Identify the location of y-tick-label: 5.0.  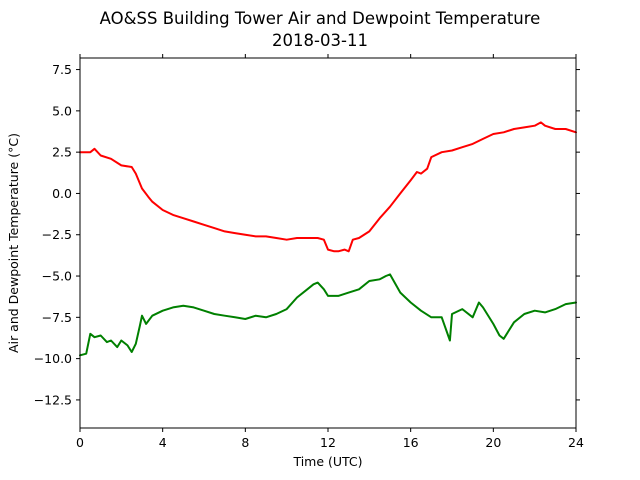
(62, 110).